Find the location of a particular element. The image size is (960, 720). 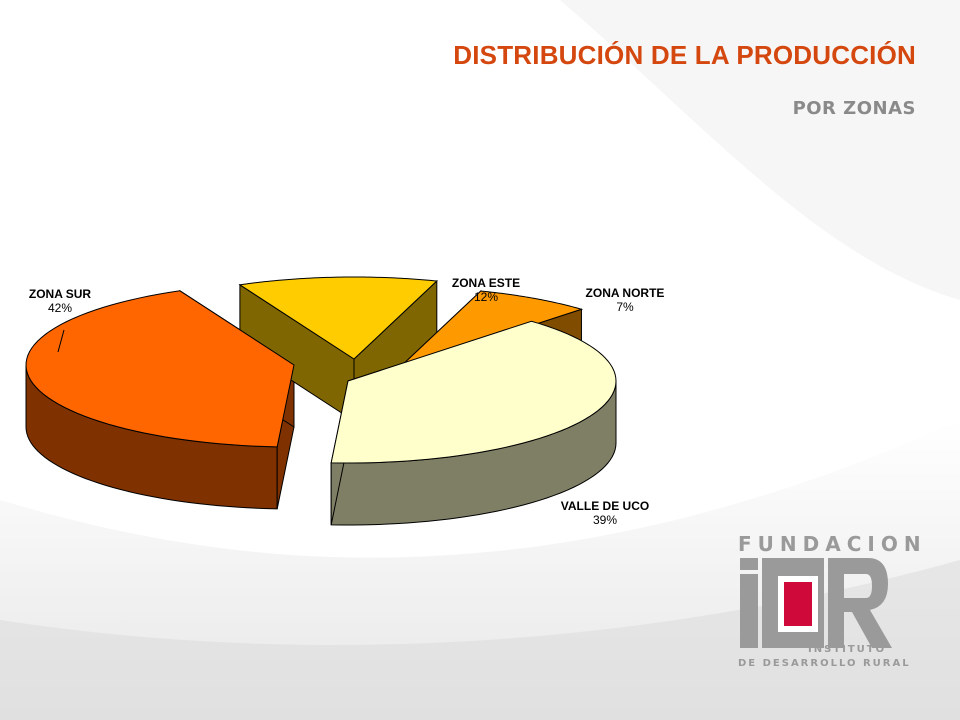

logo-line-1: INSTITUTO is located at coordinates (847, 649).